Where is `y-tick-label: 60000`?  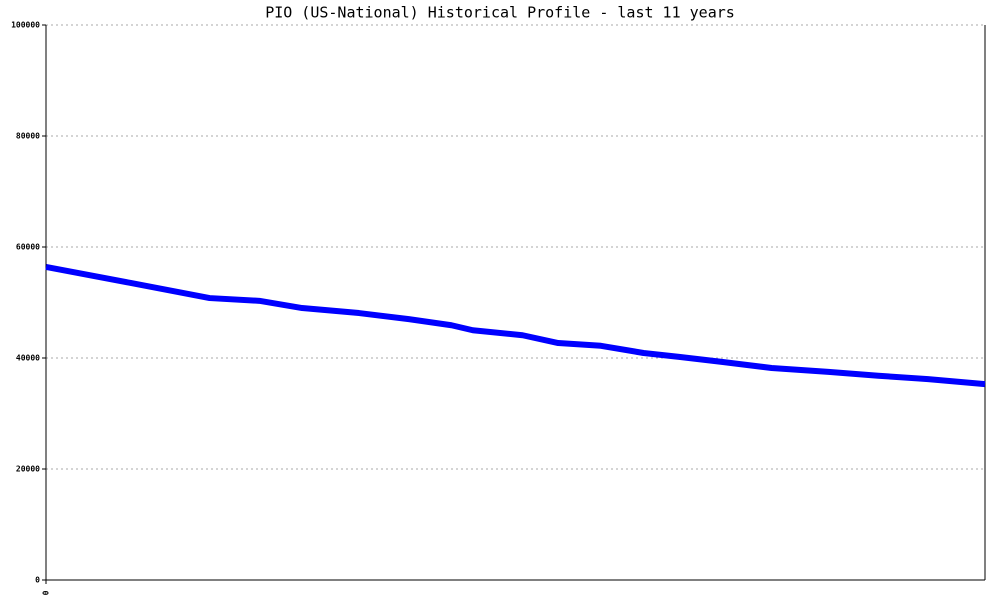
y-tick-label: 60000 is located at coordinates (28, 247).